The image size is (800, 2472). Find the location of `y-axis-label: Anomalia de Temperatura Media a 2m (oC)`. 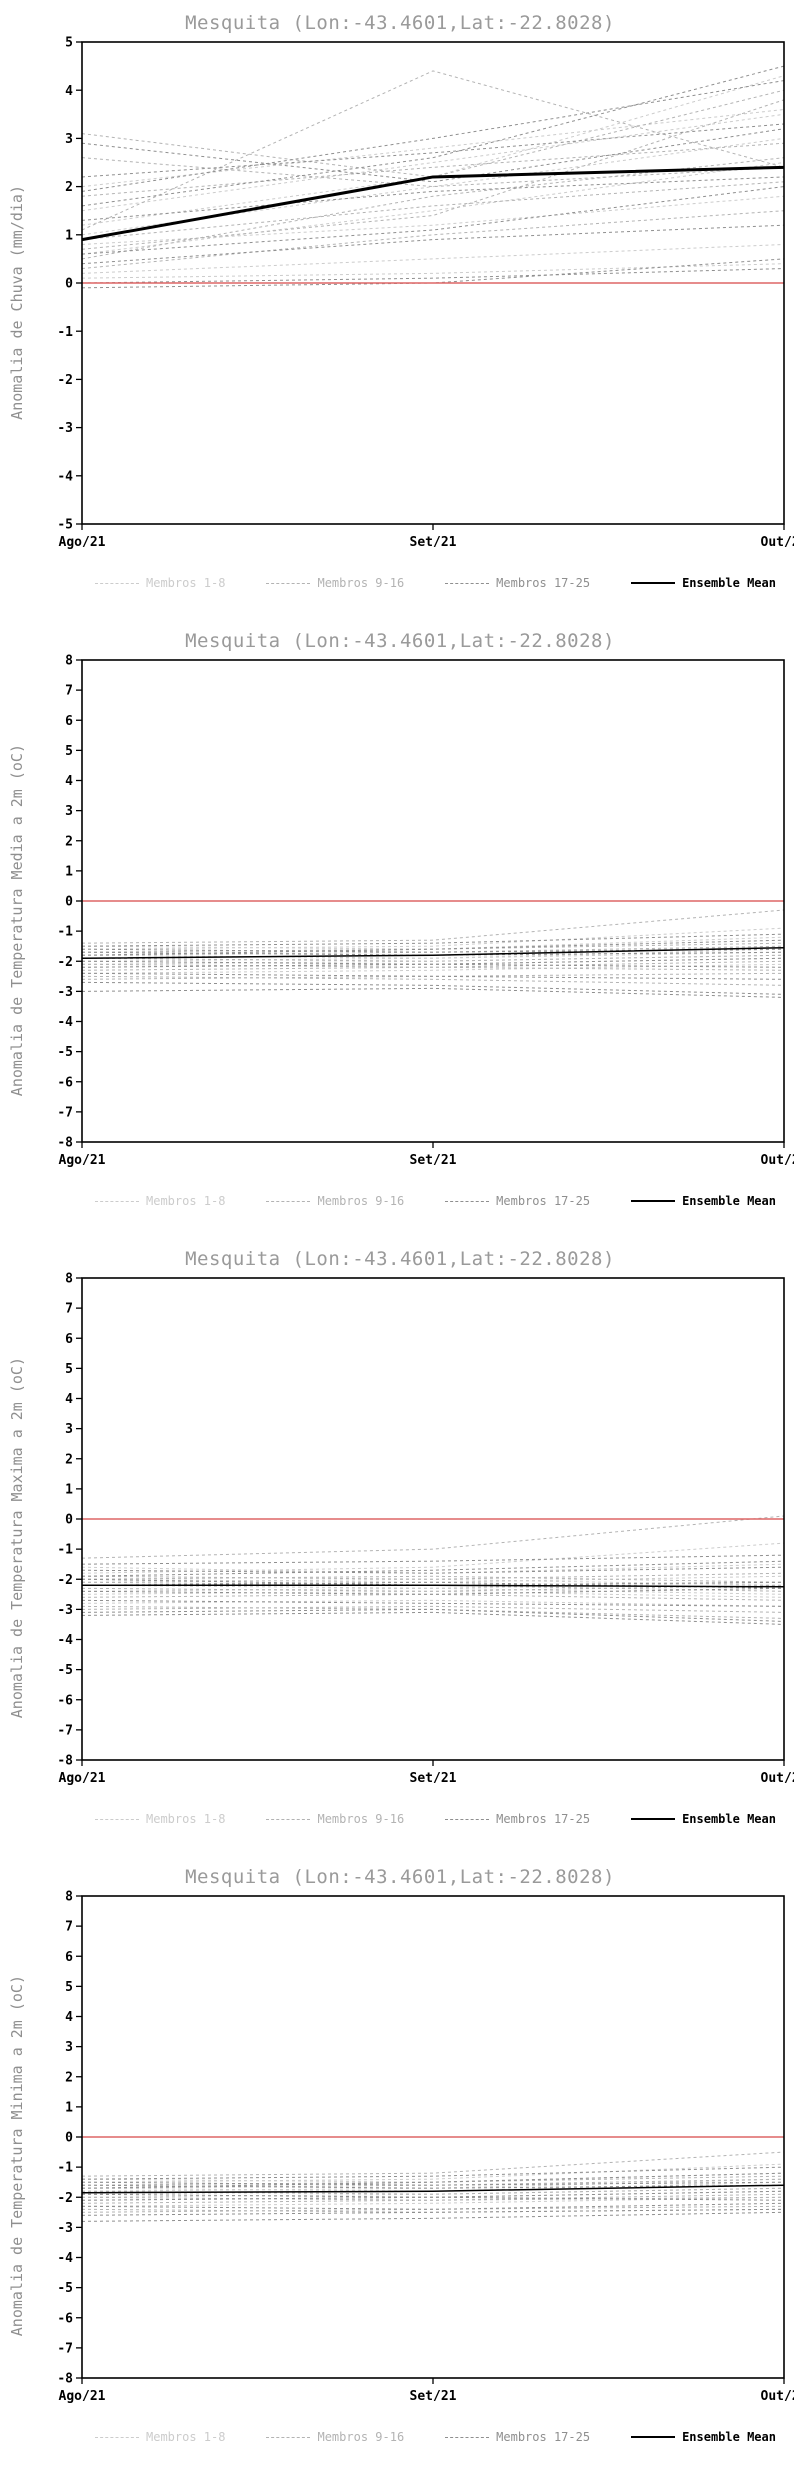

y-axis-label: Anomalia de Temperatura Media a 2m (oC) is located at coordinates (17, 920).